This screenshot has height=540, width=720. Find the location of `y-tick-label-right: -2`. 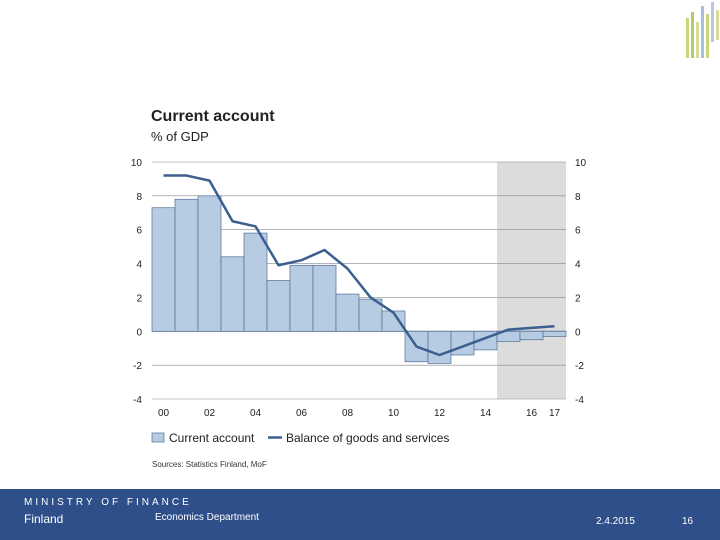

y-tick-label-right: -2 is located at coordinates (579, 366).